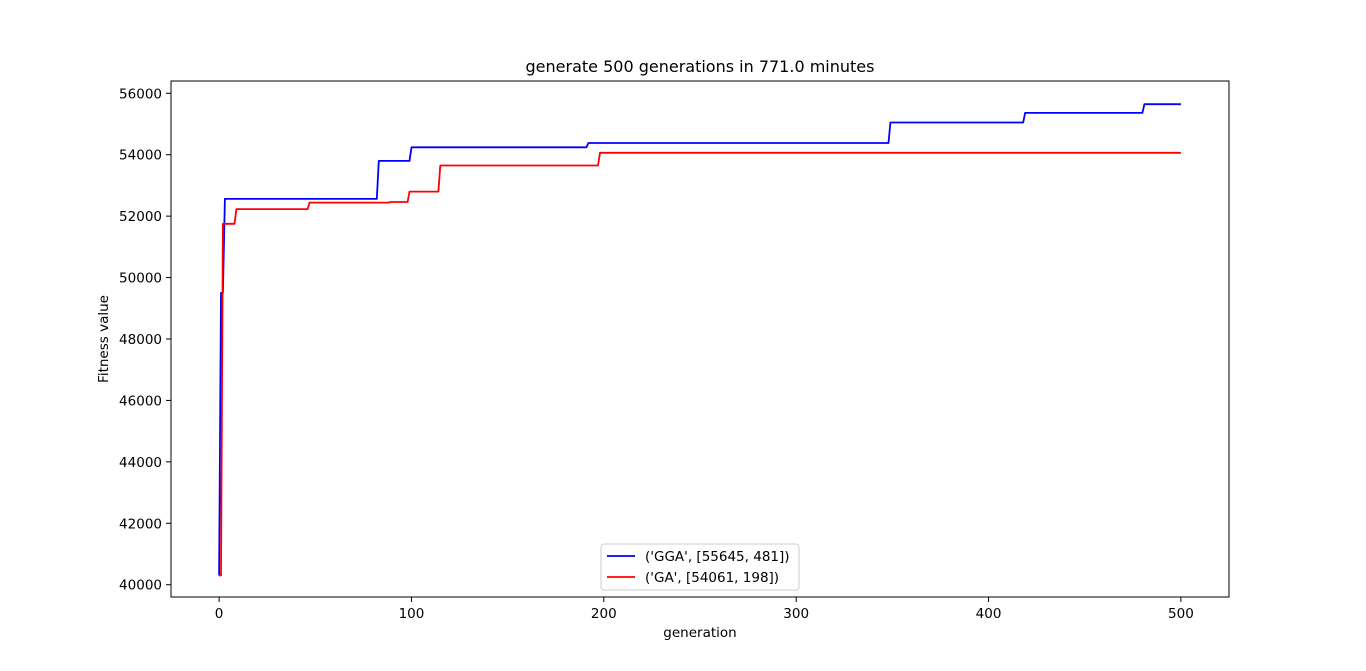  Describe the element at coordinates (140, 401) in the screenshot. I see `y-tick-label-46000: 46000` at that location.